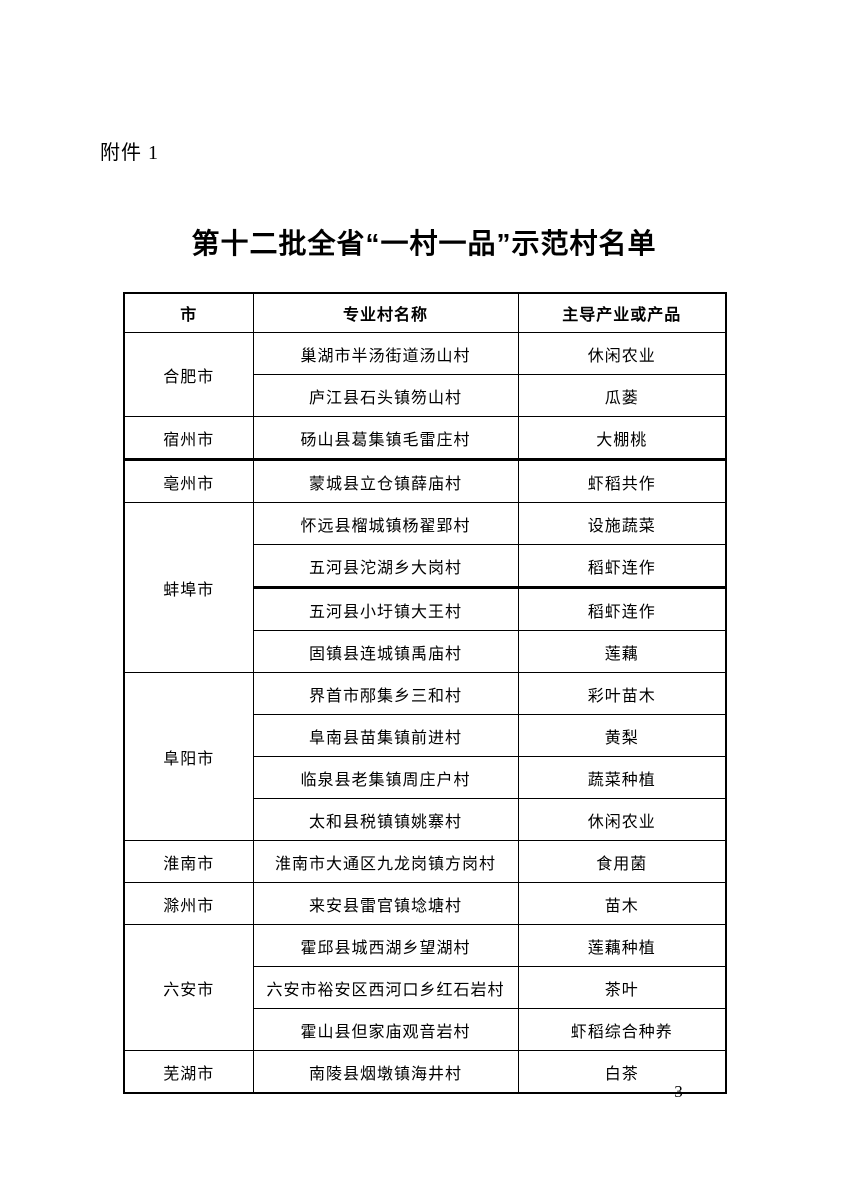 Image resolution: width=848 pixels, height=1200 pixels. I want to click on village-name-cell: 淮南市大通区九龙岗镇方岗村, so click(385, 861).